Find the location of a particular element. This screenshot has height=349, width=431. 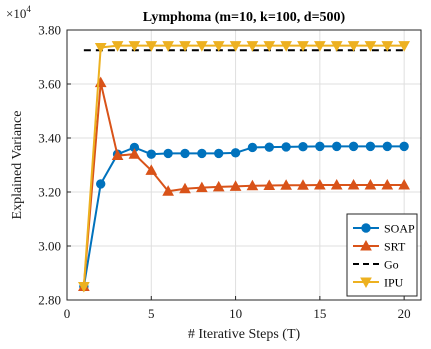

y-exponent-base: ×10 is located at coordinates (16, 13).